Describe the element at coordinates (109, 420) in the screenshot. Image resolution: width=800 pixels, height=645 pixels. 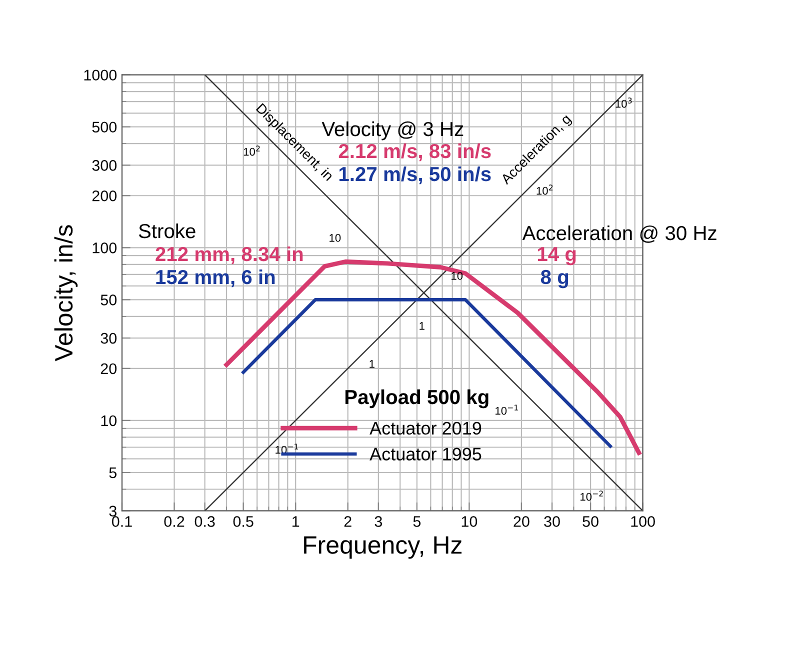
I see `y-tick-label: 10` at that location.